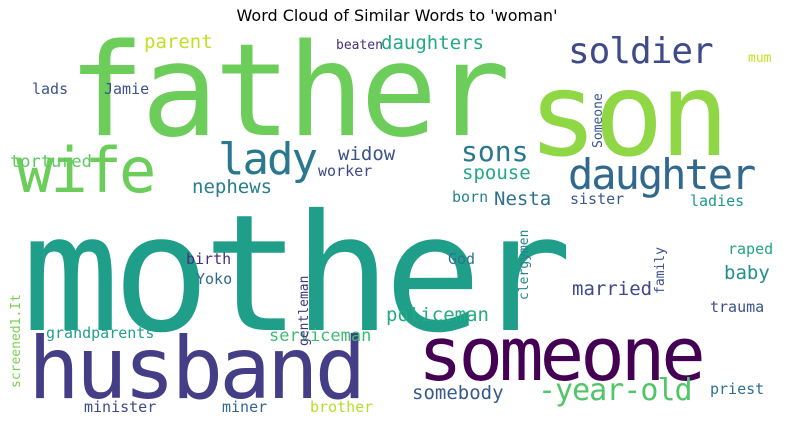 This screenshot has width=794, height=429. I want to click on word-widow: widow, so click(367, 154).